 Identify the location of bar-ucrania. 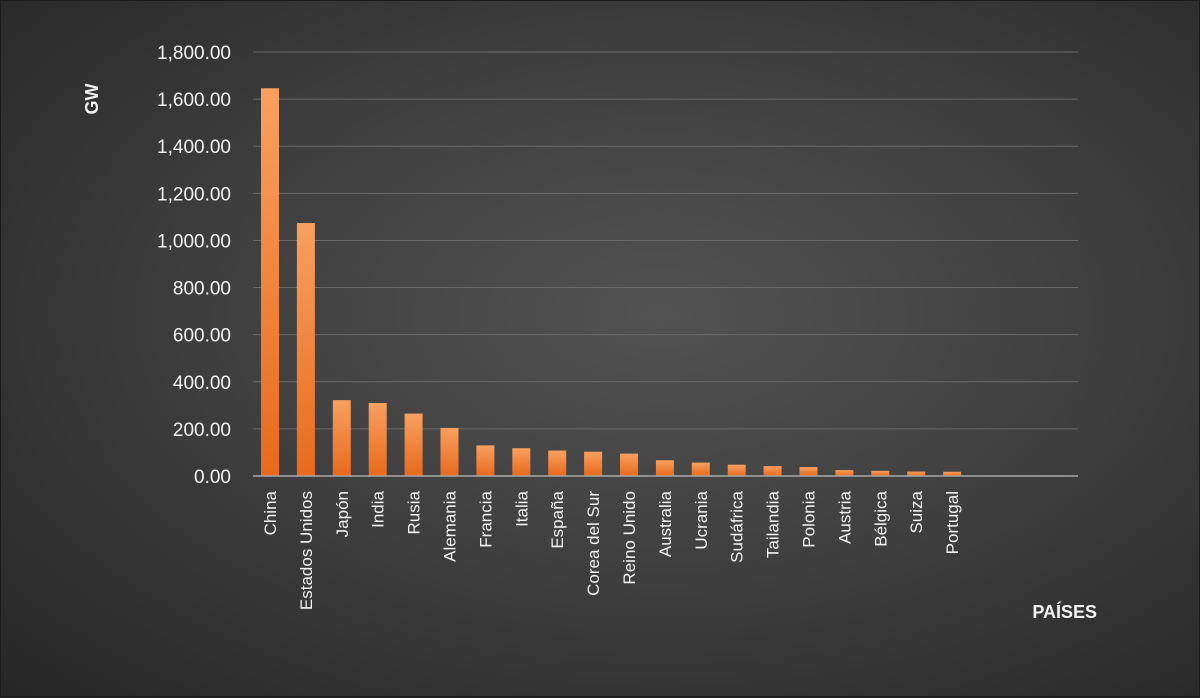
(700, 469).